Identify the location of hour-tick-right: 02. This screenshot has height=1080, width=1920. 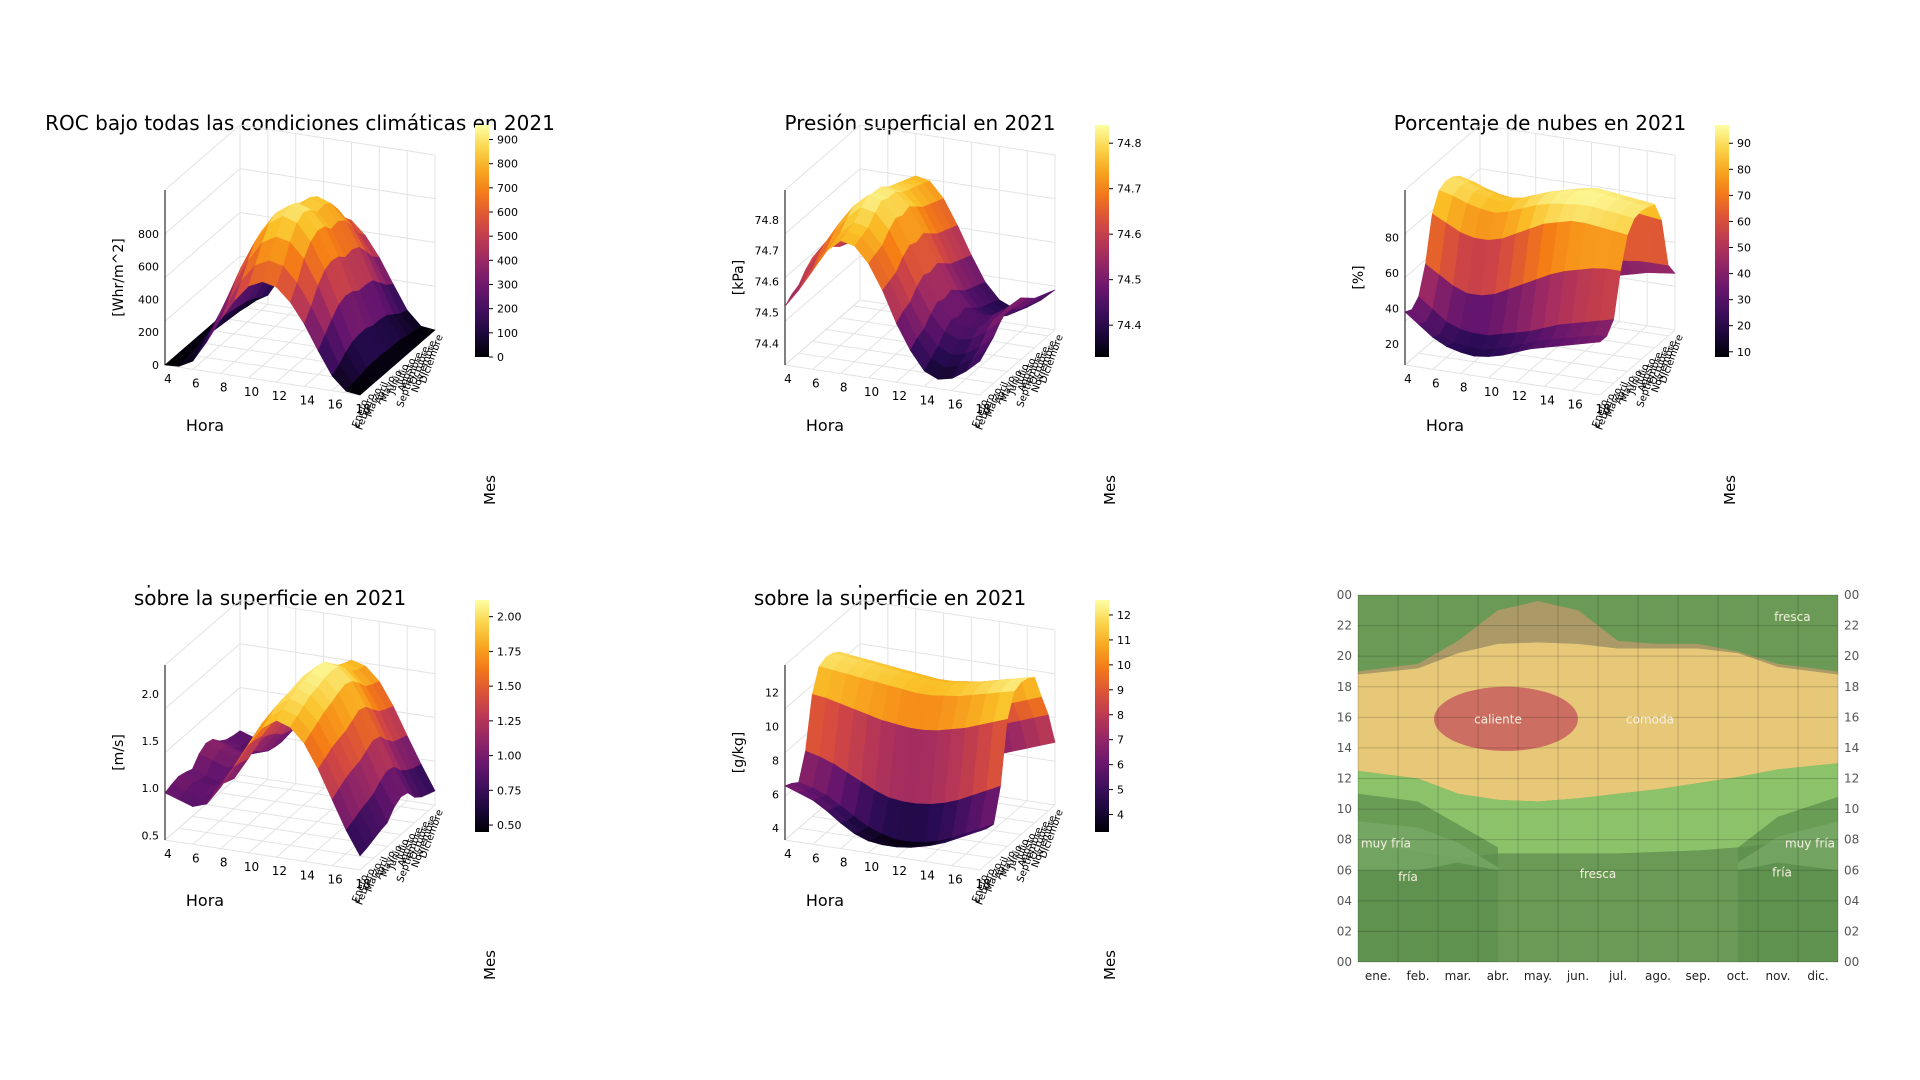
(1851, 931).